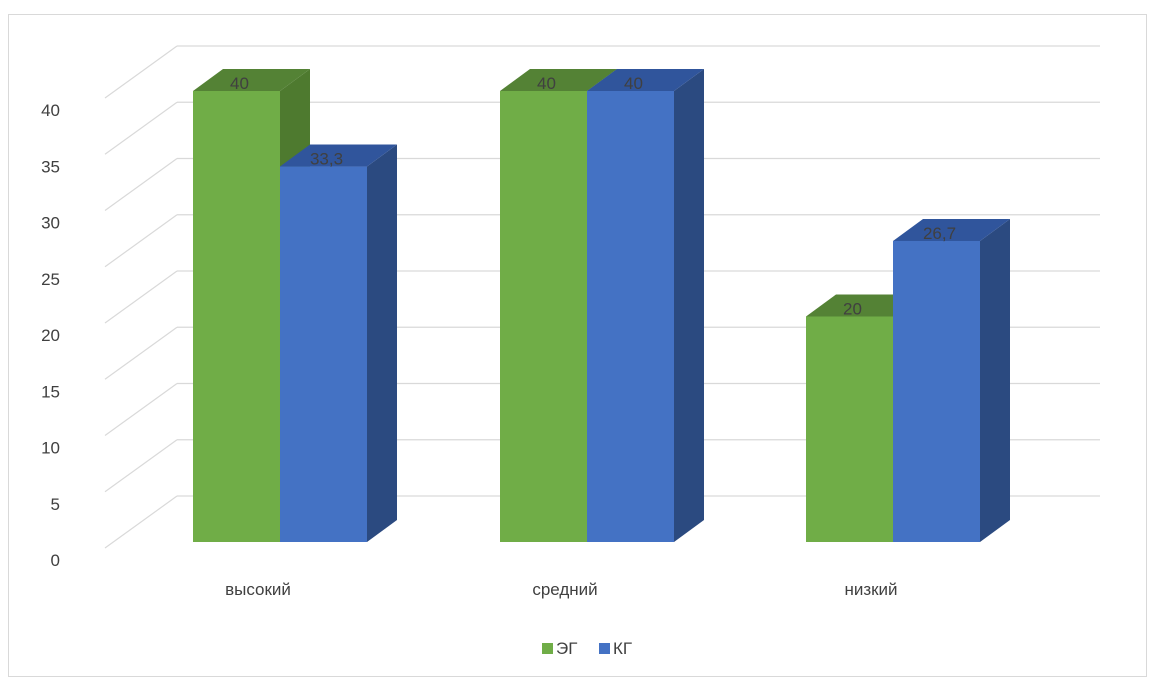 This screenshot has width=1149, height=679. Describe the element at coordinates (939, 233) in the screenshot. I see `data-label: 26,7` at that location.